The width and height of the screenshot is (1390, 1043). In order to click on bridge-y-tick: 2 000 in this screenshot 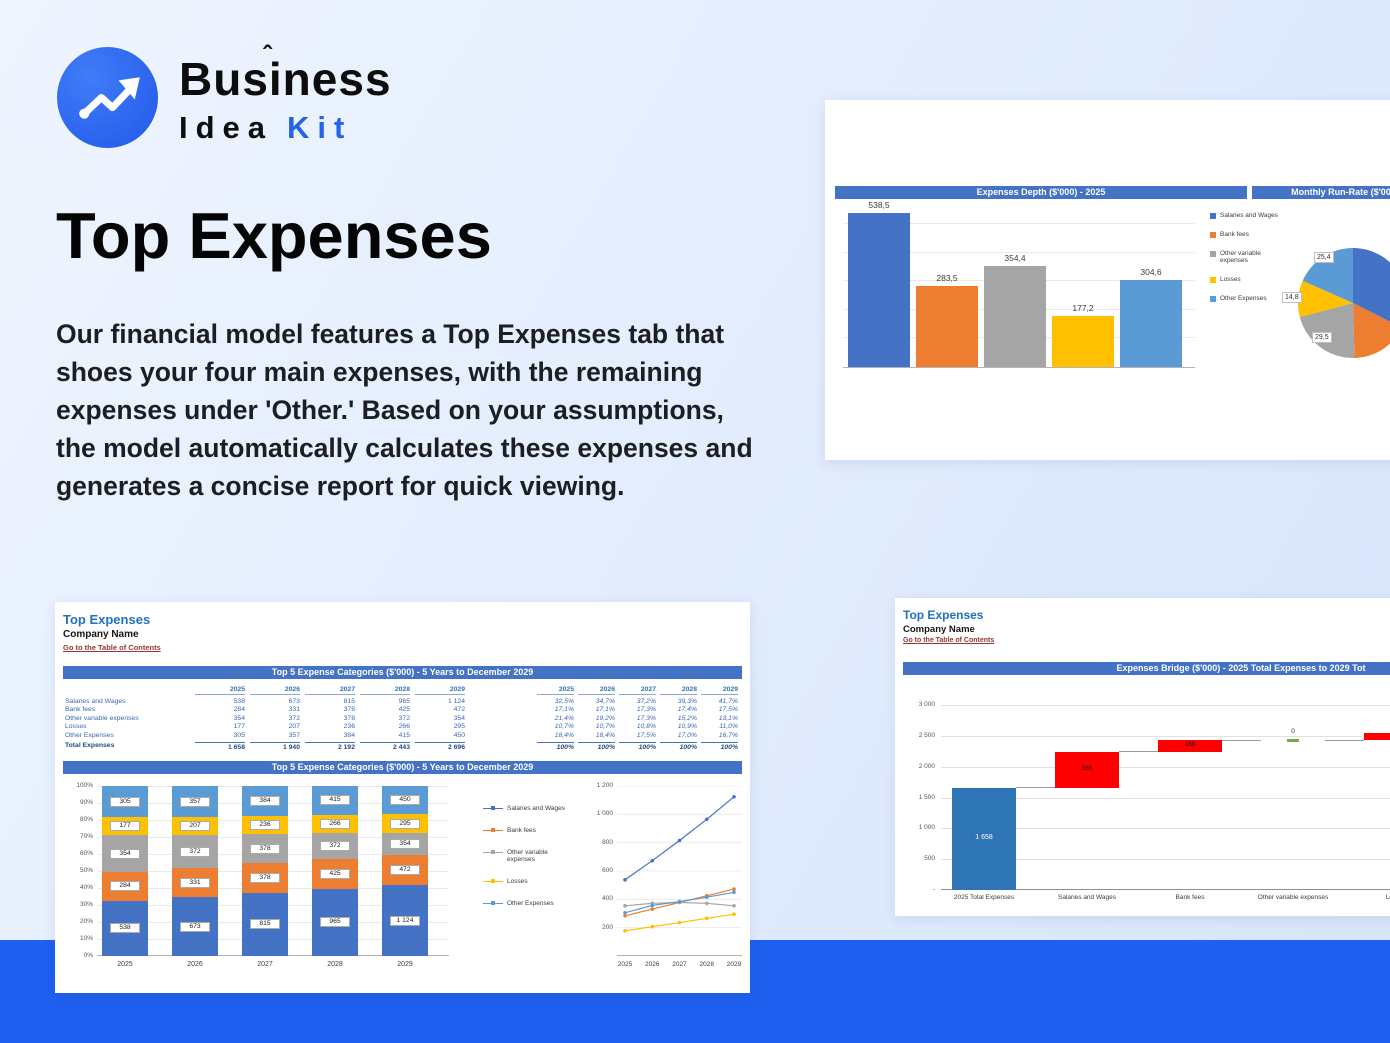, I will do `click(926, 766)`.